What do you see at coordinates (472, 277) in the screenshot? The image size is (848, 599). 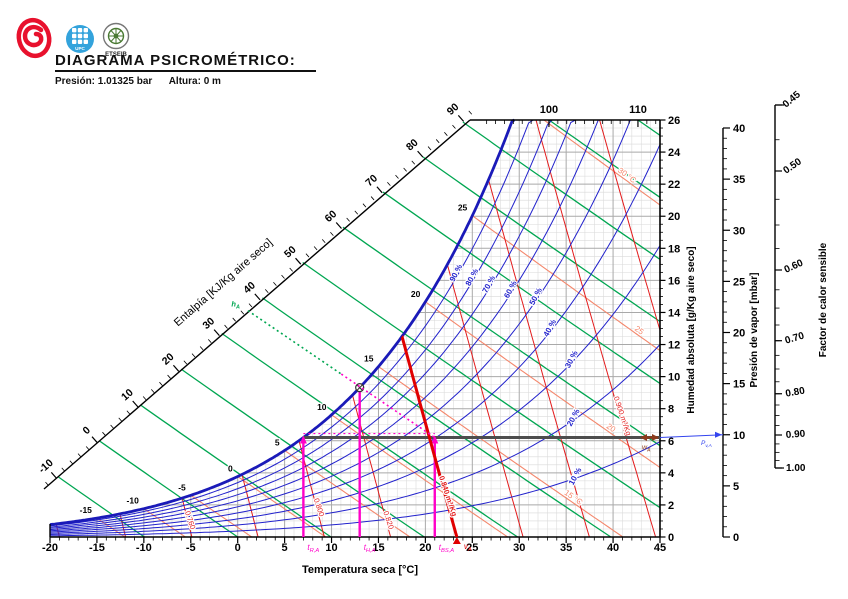 I see `svg-text: 80 %` at bounding box center [472, 277].